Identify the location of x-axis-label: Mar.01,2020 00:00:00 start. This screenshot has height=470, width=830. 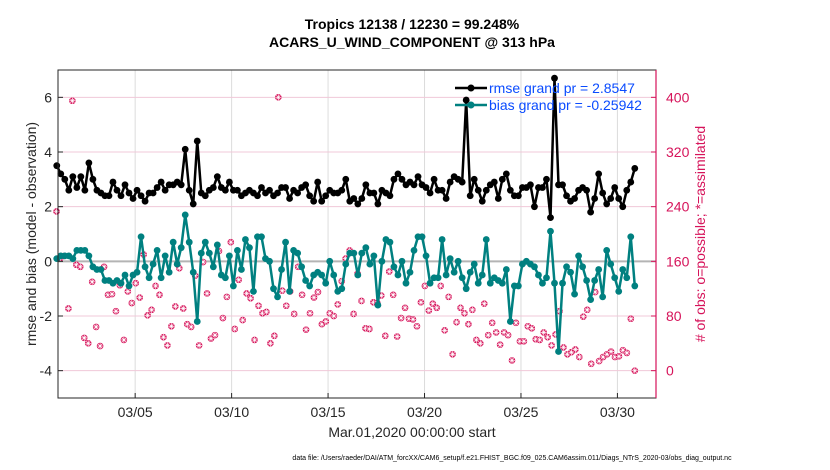
(411, 432).